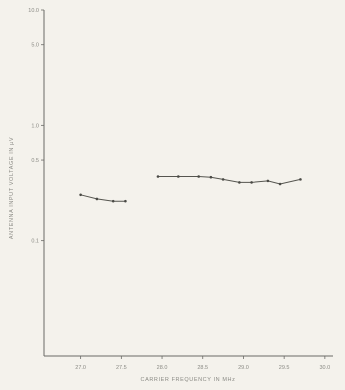 The height and width of the screenshot is (390, 345). I want to click on x-ticks: 27.0 27.5 28.0 28.5 29.0 29.5 30.0, so click(202, 363).